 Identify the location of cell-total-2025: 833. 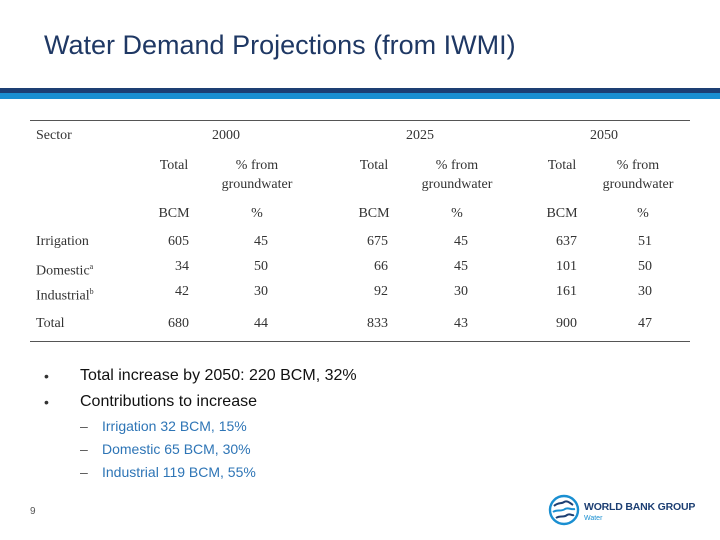
(377, 323).